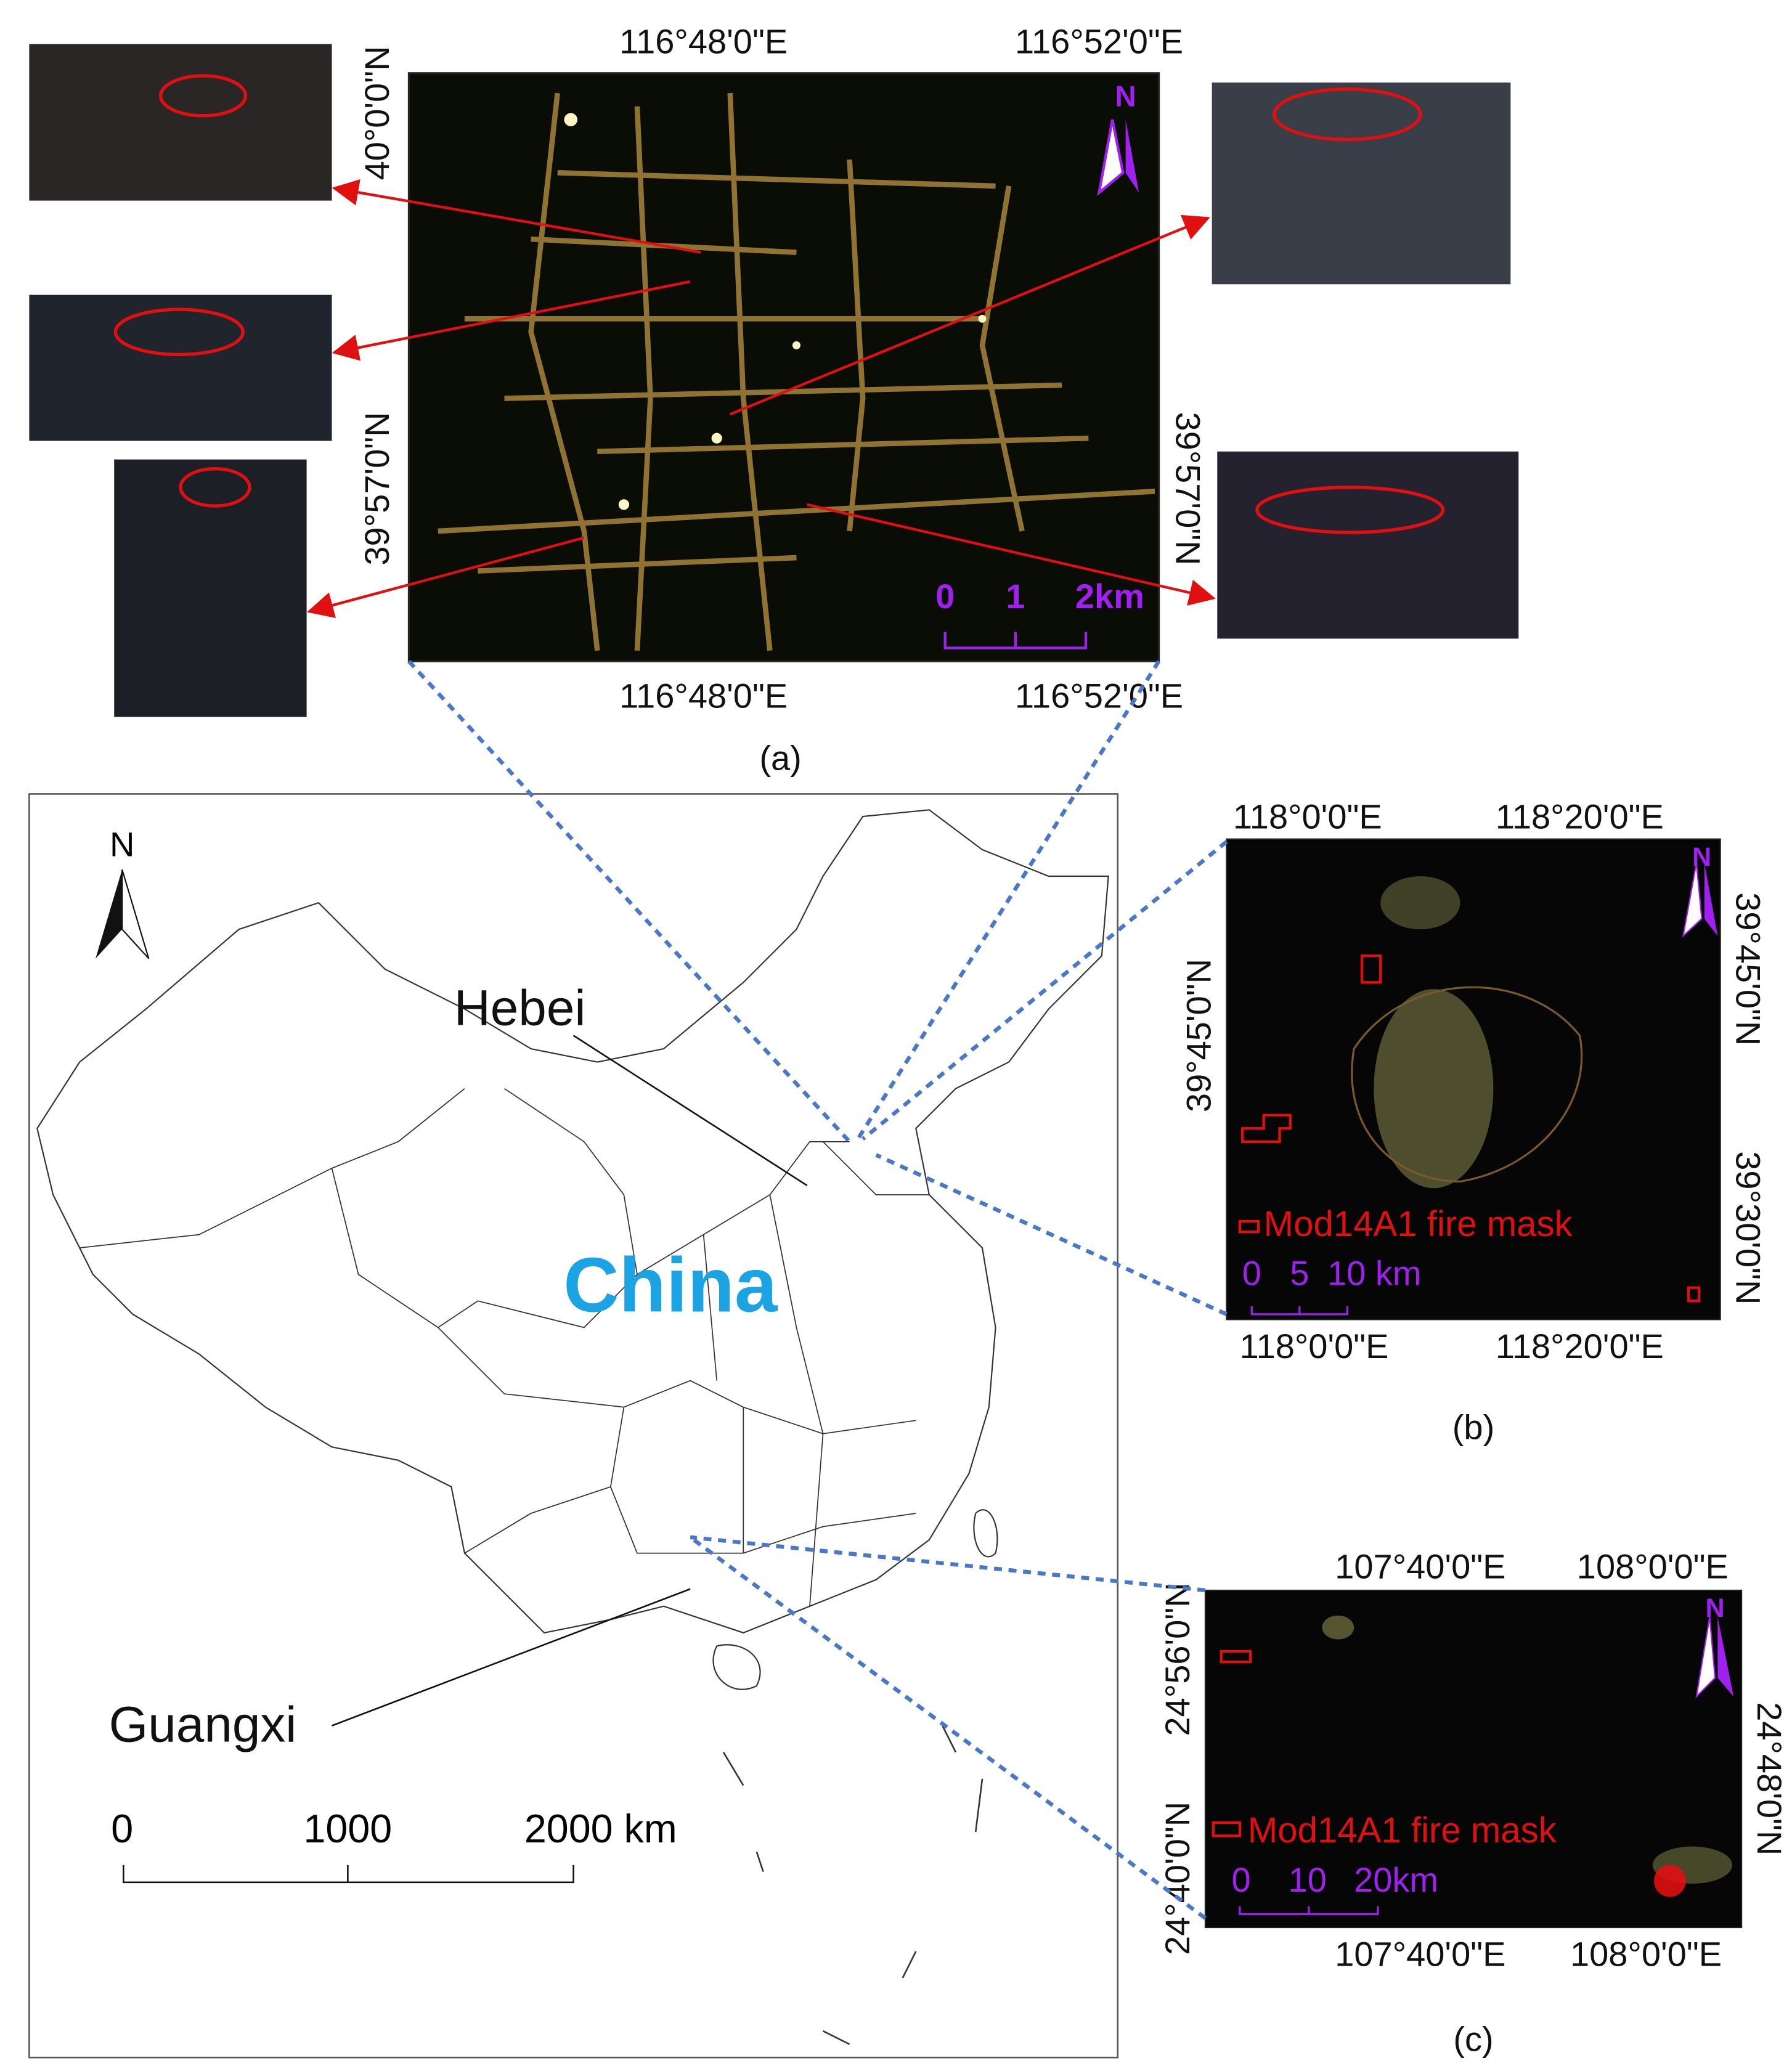  I want to click on scale-label: 10, so click(1308, 1880).